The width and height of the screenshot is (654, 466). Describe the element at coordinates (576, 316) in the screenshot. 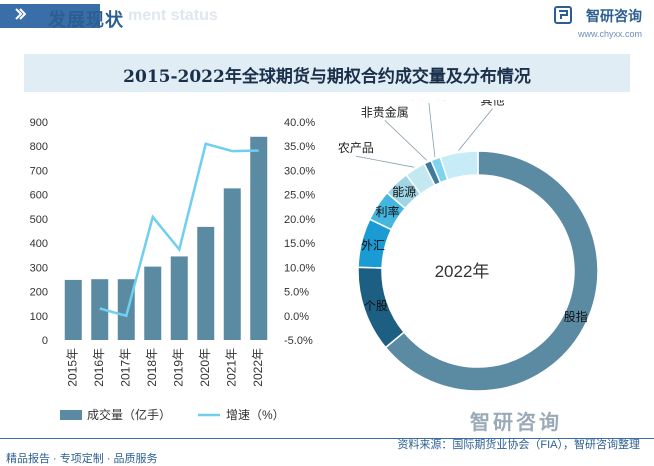

I see `slice-label: 股指` at that location.